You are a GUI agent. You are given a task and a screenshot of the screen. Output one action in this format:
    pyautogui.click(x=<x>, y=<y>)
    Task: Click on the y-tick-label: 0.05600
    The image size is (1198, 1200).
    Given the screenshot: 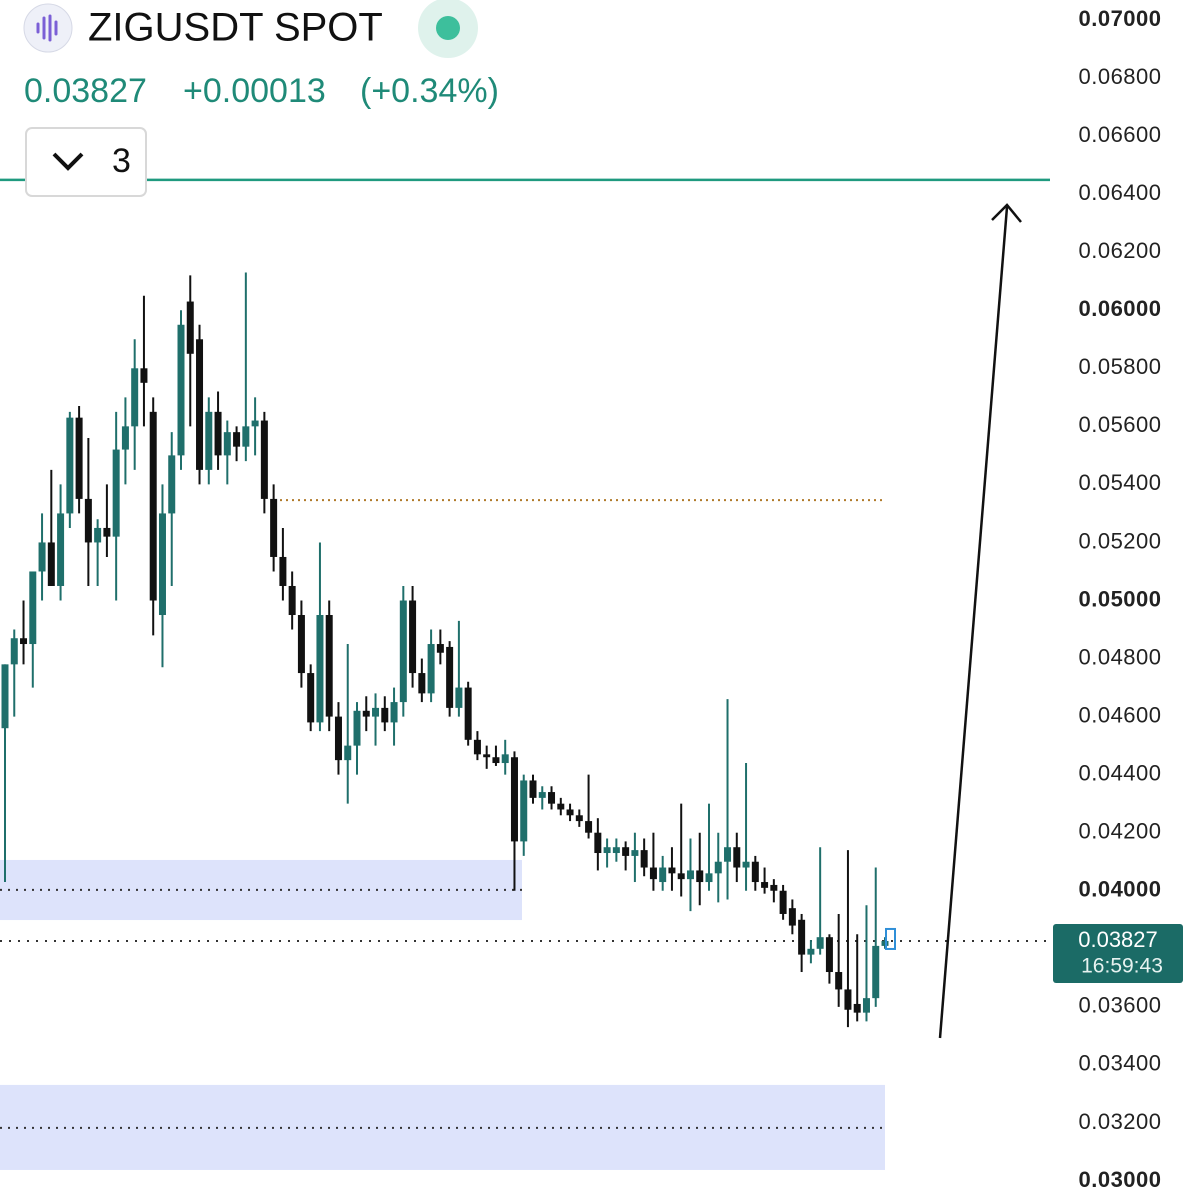 What is the action you would take?
    pyautogui.click(x=1119, y=424)
    